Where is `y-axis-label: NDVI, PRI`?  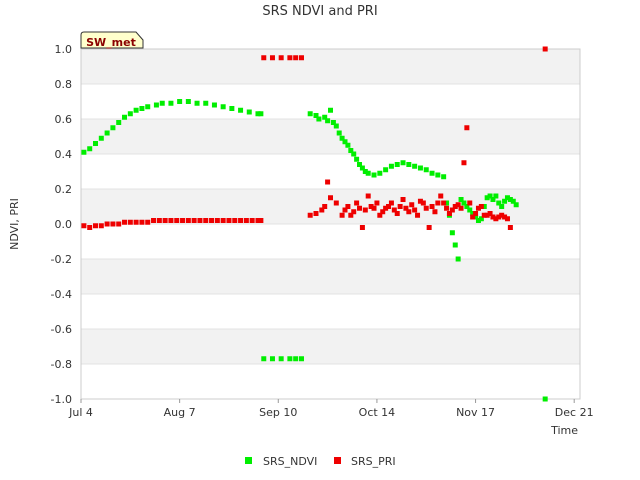 y-axis-label: NDVI, PRI is located at coordinates (14, 224).